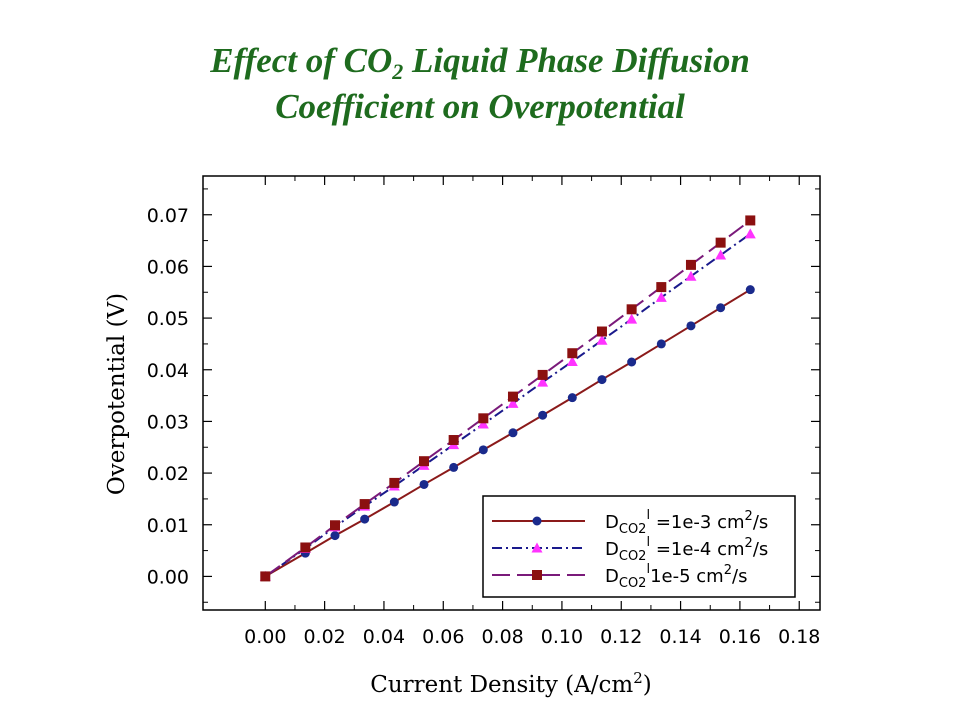  What do you see at coordinates (740, 637) in the screenshot?
I see `x-tick-label: 0.16` at bounding box center [740, 637].